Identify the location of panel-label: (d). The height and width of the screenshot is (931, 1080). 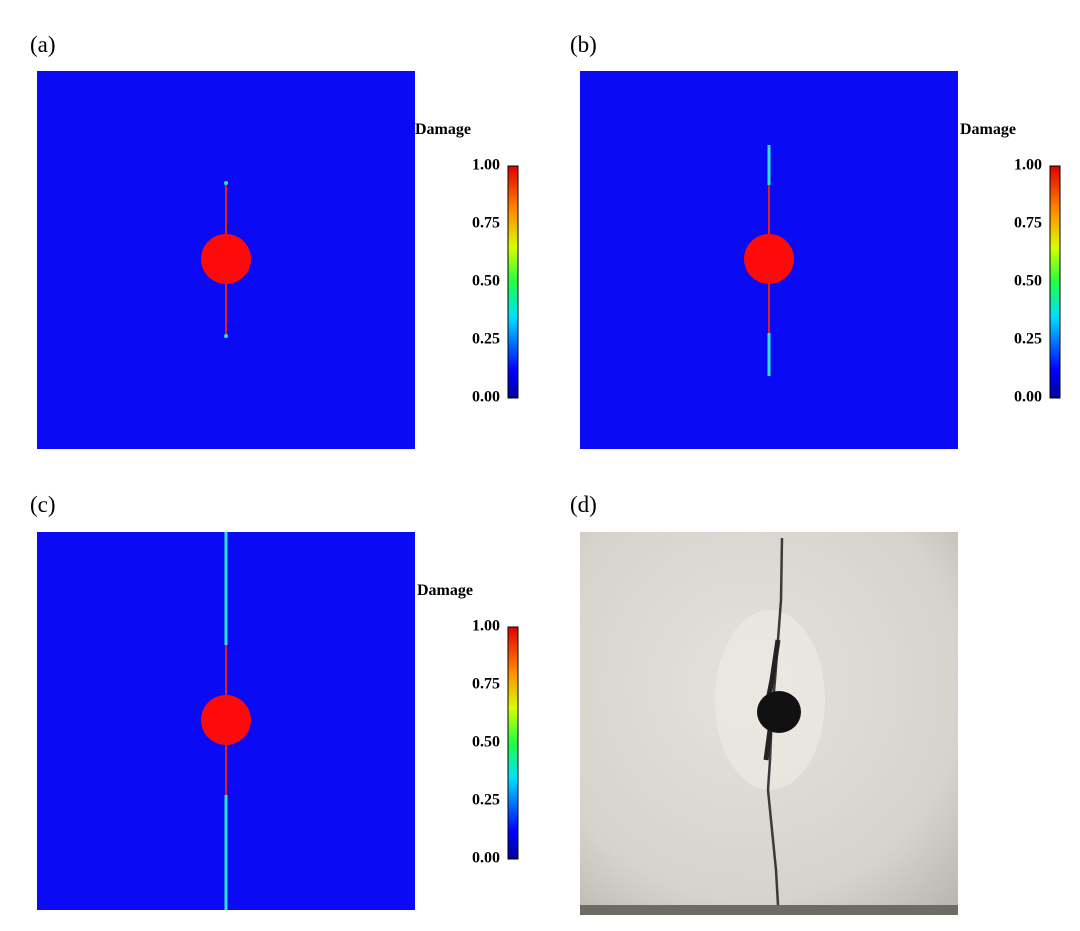
(583, 504).